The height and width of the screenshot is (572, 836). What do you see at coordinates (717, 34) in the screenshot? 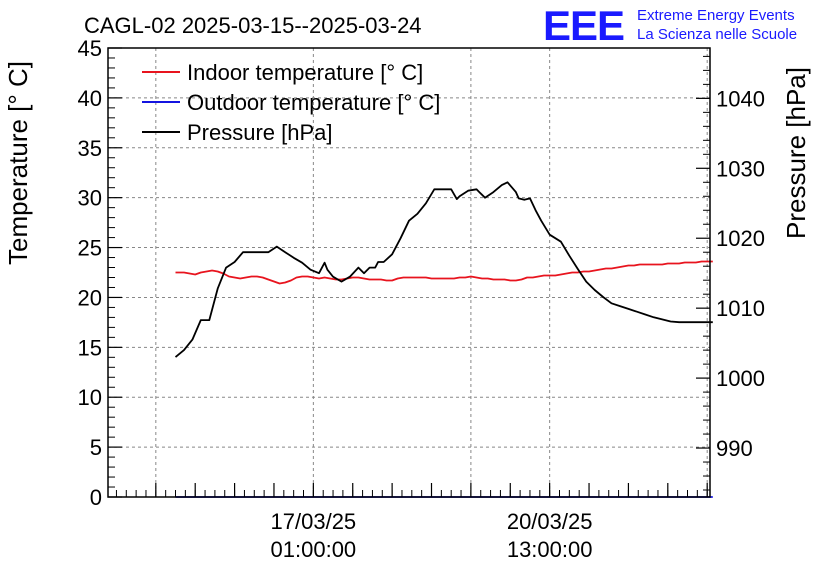
I see `logo-line-2: La Scienza nelle Scuole` at bounding box center [717, 34].